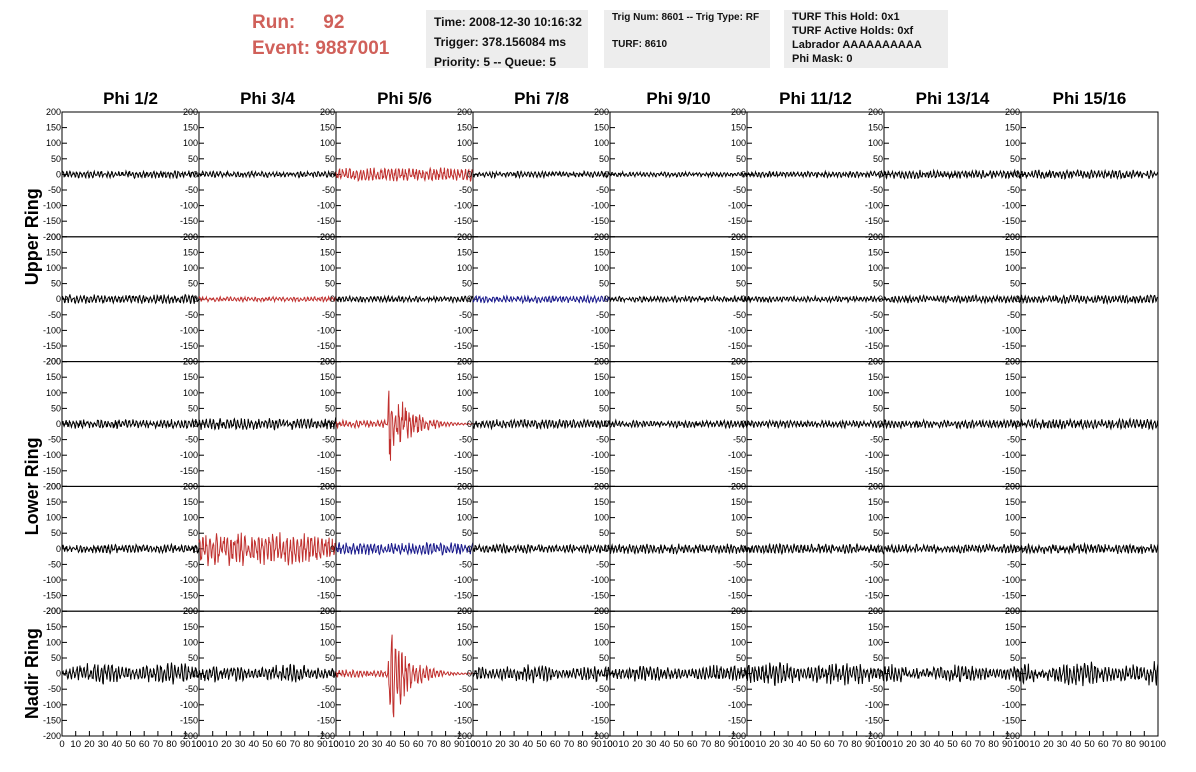 The height and width of the screenshot is (772, 1196). I want to click on x-tick-label: 90, so click(870, 744).